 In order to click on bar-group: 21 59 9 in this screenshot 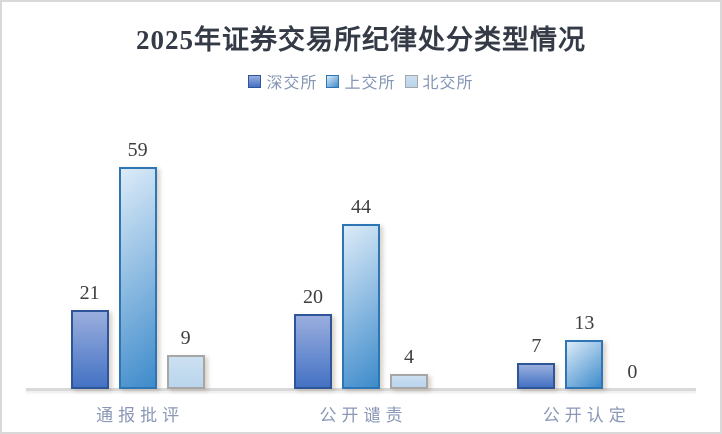, I will do `click(137, 246)`.